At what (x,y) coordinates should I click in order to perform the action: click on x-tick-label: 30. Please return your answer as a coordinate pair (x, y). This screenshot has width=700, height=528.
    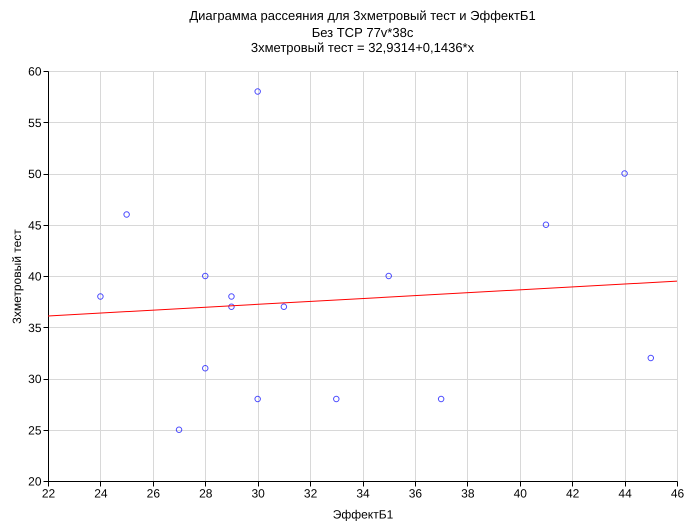
    Looking at the image, I should click on (258, 493).